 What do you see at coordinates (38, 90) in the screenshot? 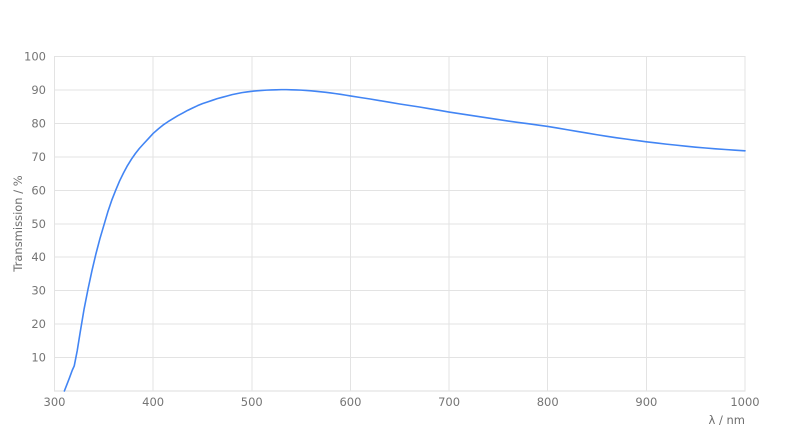
I see `y-tick-label: 90` at bounding box center [38, 90].